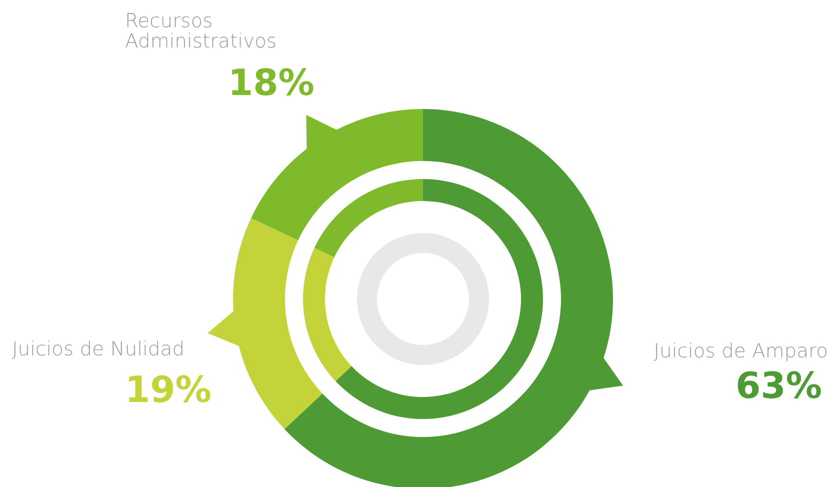 This screenshot has width=829, height=487. I want to click on slice-label: Recursos Administrativos, so click(201, 30).